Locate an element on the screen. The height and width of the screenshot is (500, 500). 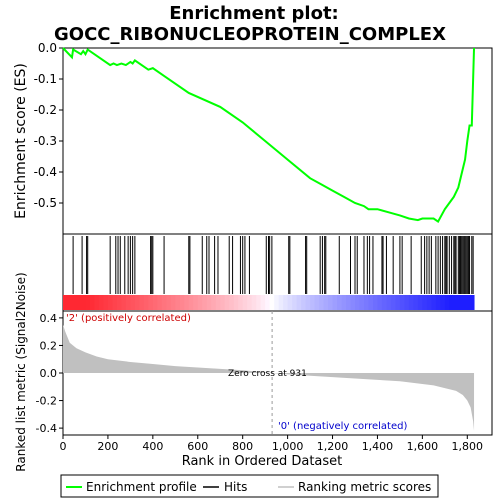
chart-title-line-1: Enrichment plot: is located at coordinates (254, 13).